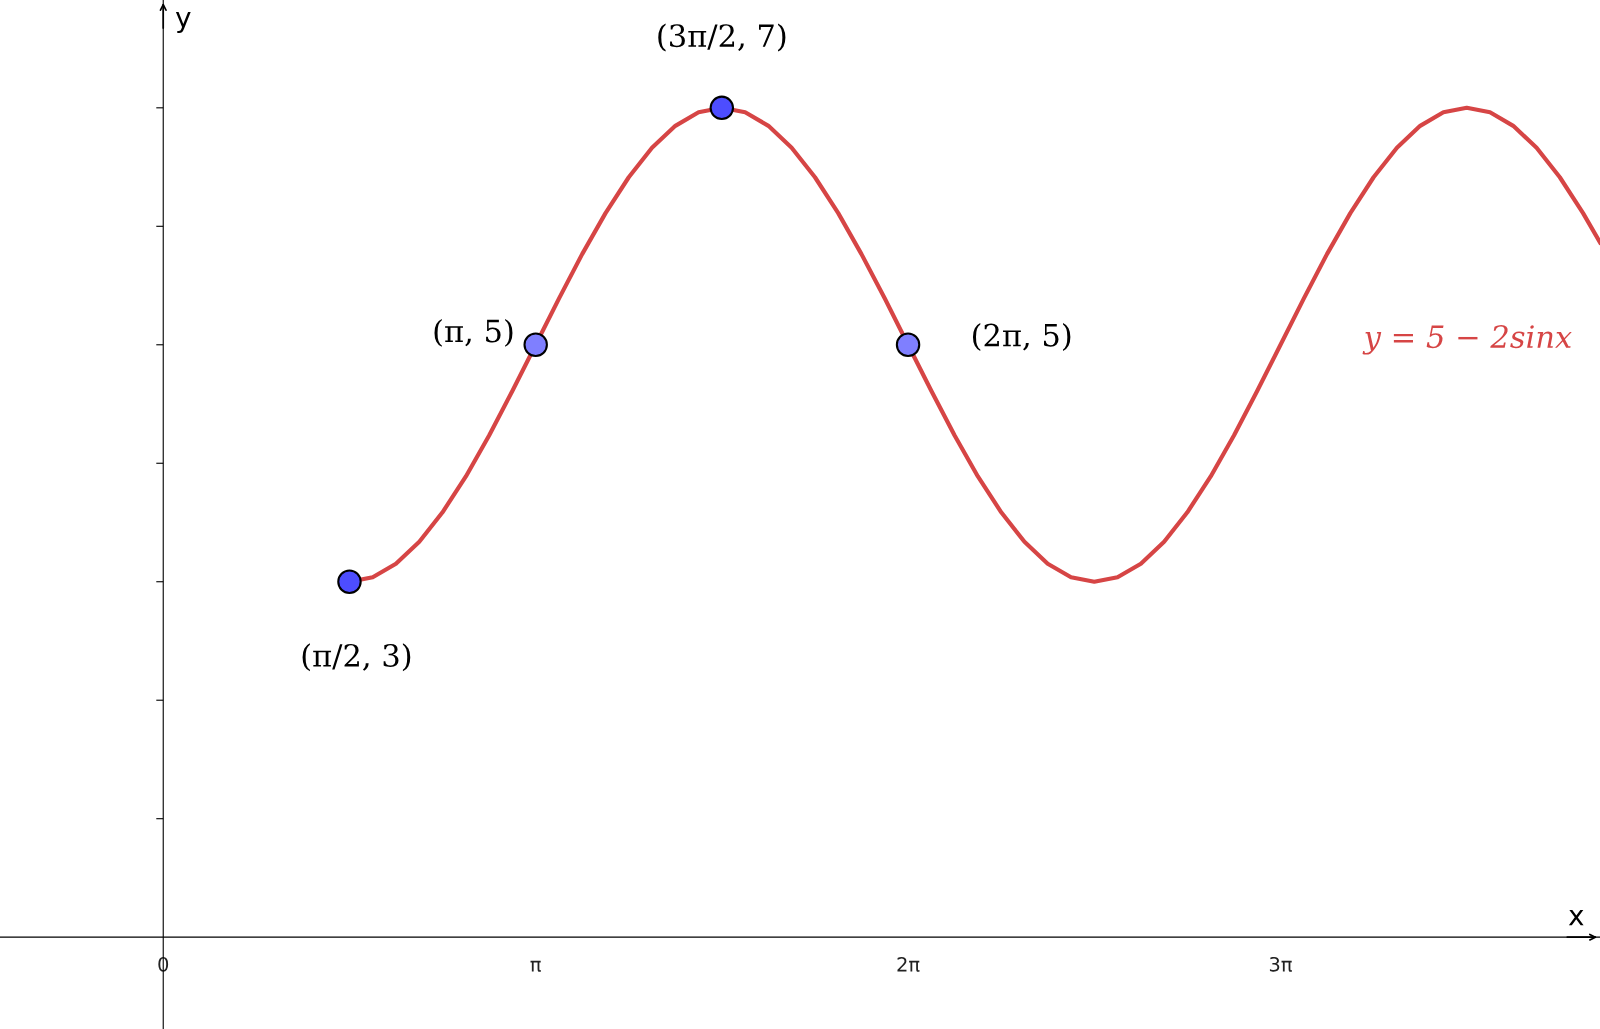 Image resolution: width=1600 pixels, height=1029 pixels. I want to click on data-label: (π, 5), so click(473, 332).